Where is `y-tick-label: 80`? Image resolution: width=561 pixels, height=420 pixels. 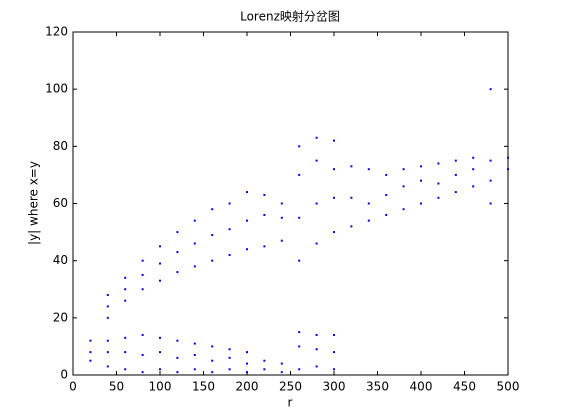
y-tick-label: 80 is located at coordinates (60, 146).